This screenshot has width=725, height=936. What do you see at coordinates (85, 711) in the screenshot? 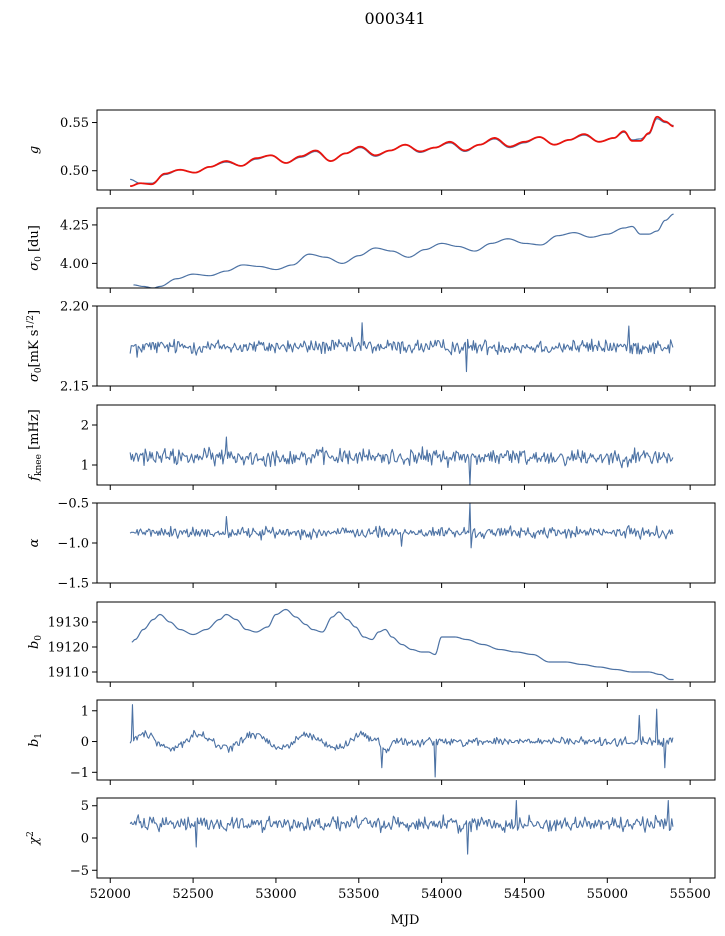
I see `y-tick-label-b1: 1` at bounding box center [85, 711].